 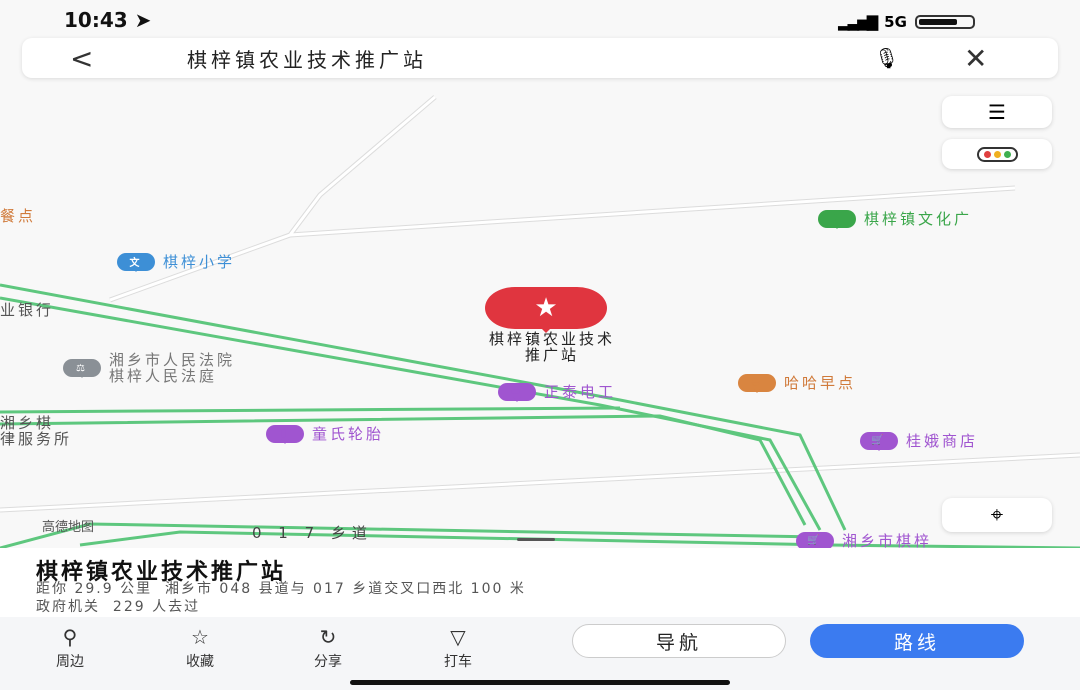 What do you see at coordinates (837, 219) in the screenshot?
I see `tree-icon: ♣` at bounding box center [837, 219].